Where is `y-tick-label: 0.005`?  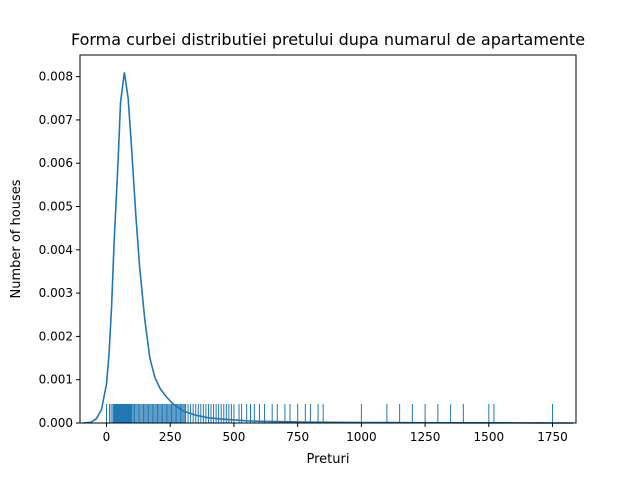
y-tick-label: 0.005 is located at coordinates (56, 207).